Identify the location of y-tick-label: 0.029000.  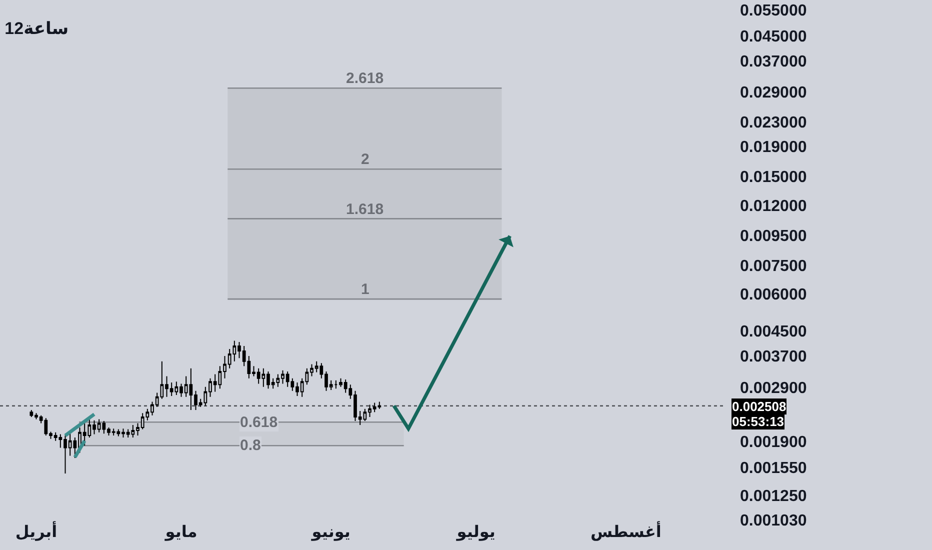
(773, 93).